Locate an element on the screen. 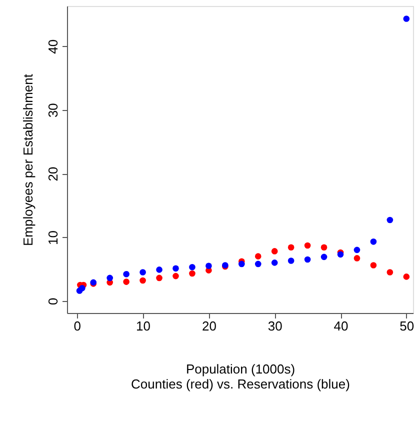 The width and height of the screenshot is (417, 426). x-tick-label: 0 is located at coordinates (78, 326).